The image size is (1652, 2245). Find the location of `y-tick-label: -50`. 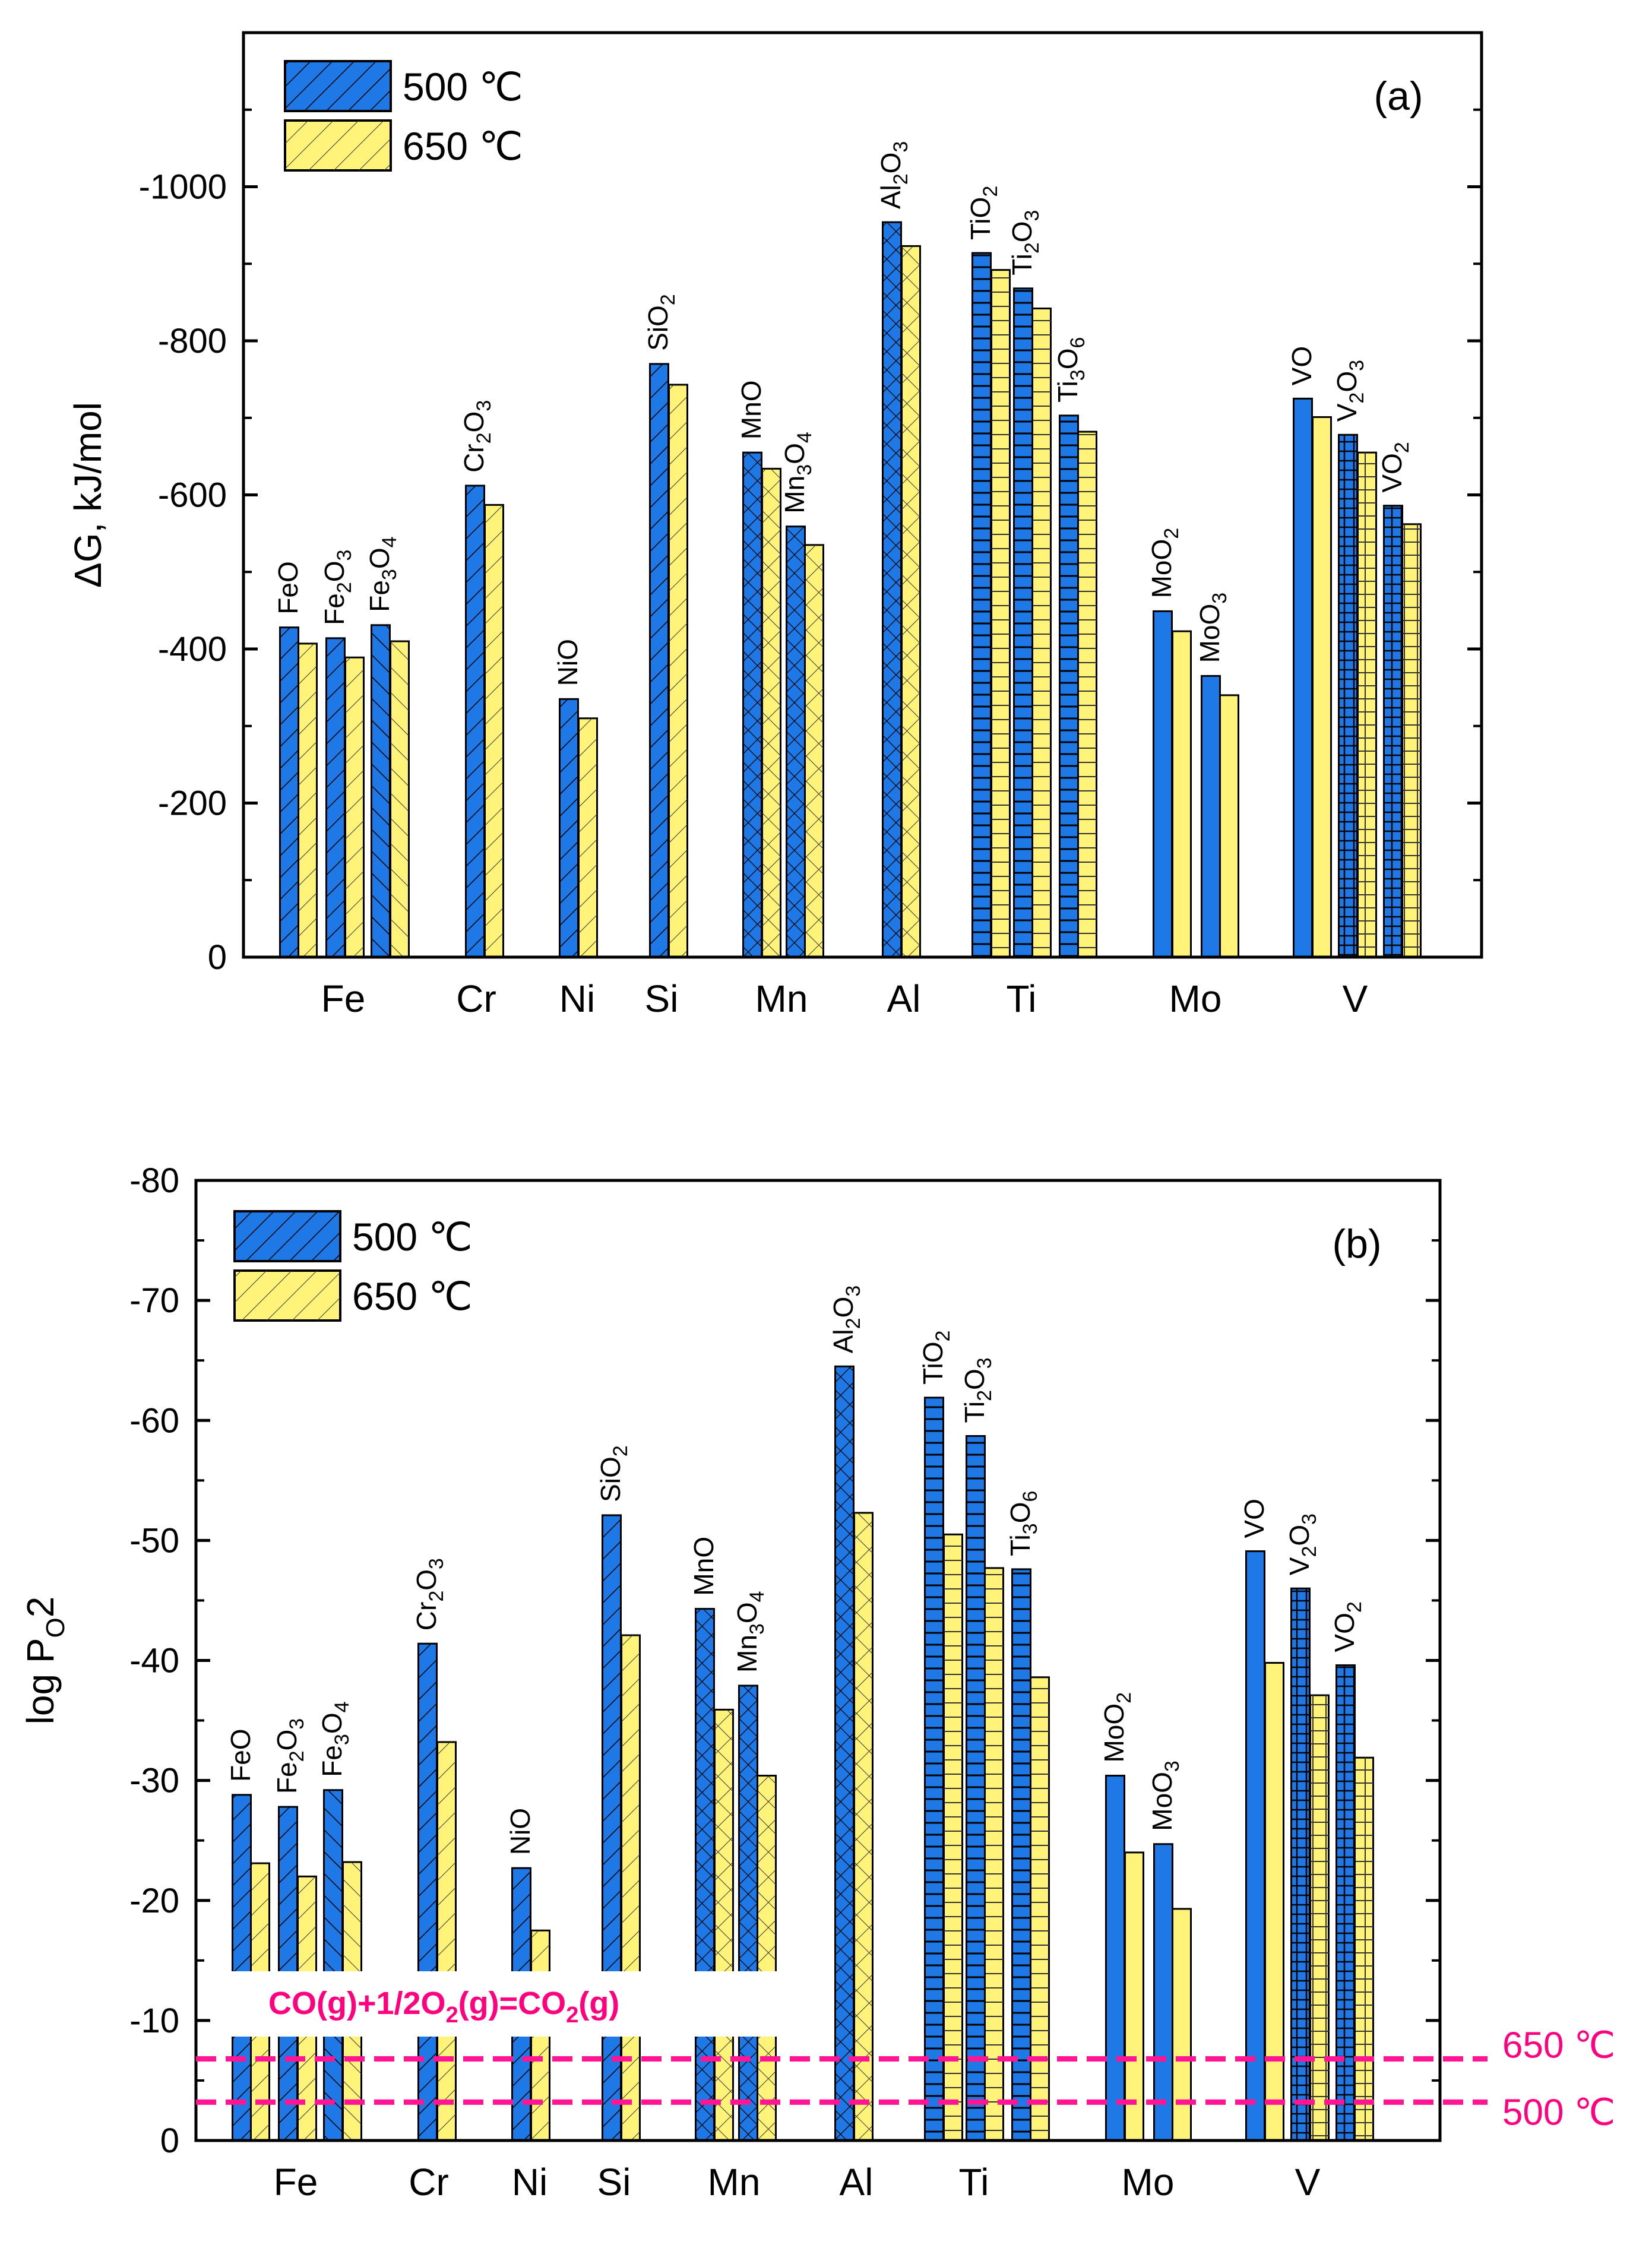

y-tick-label: -50 is located at coordinates (154, 1540).